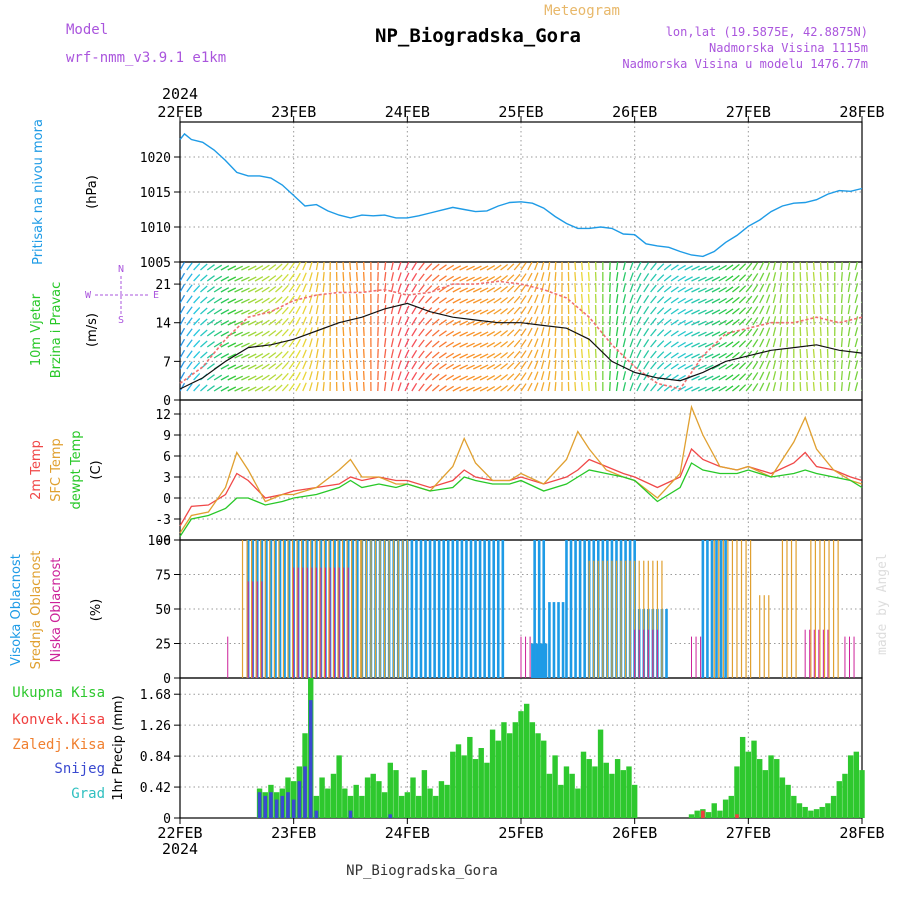  What do you see at coordinates (745, 64) in the screenshot?
I see `model-elevation-text: Nadmorska Visina u modelu 1476.77m` at bounding box center [745, 64].